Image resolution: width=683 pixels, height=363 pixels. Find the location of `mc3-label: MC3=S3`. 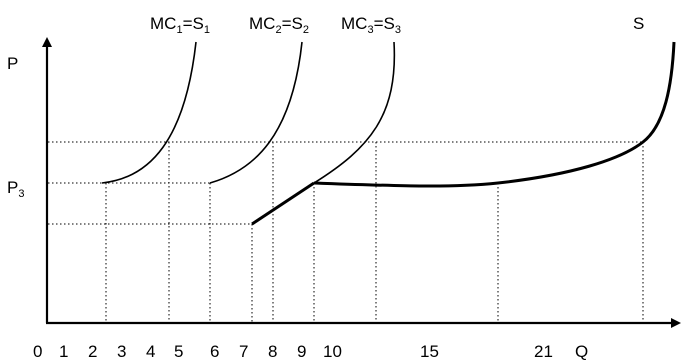

mc3-label: MC3=S3 is located at coordinates (371, 25).